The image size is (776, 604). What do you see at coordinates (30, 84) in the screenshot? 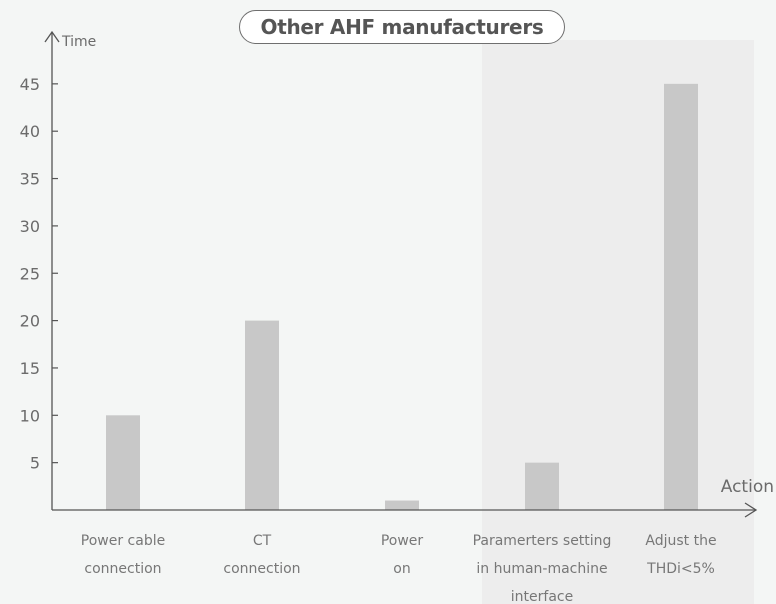
I see `y-tick-label-45: 45` at bounding box center [30, 84].